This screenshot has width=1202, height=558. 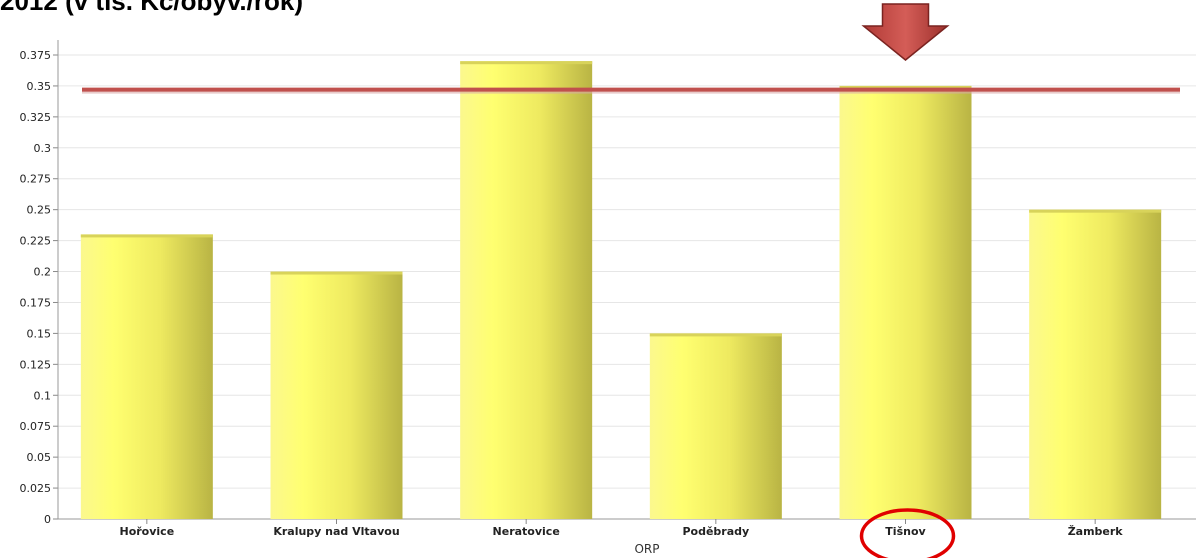 What do you see at coordinates (36, 55) in the screenshot?
I see `y-tick-label: 0.375` at bounding box center [36, 55].